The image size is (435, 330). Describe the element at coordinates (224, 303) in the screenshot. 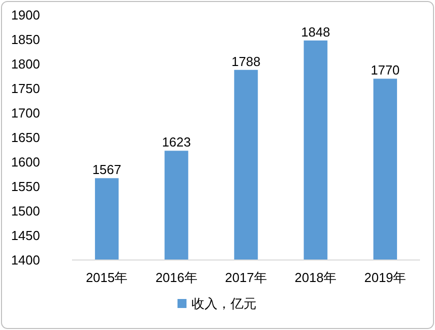

I see `legend-label: 收入，亿元` at that location.